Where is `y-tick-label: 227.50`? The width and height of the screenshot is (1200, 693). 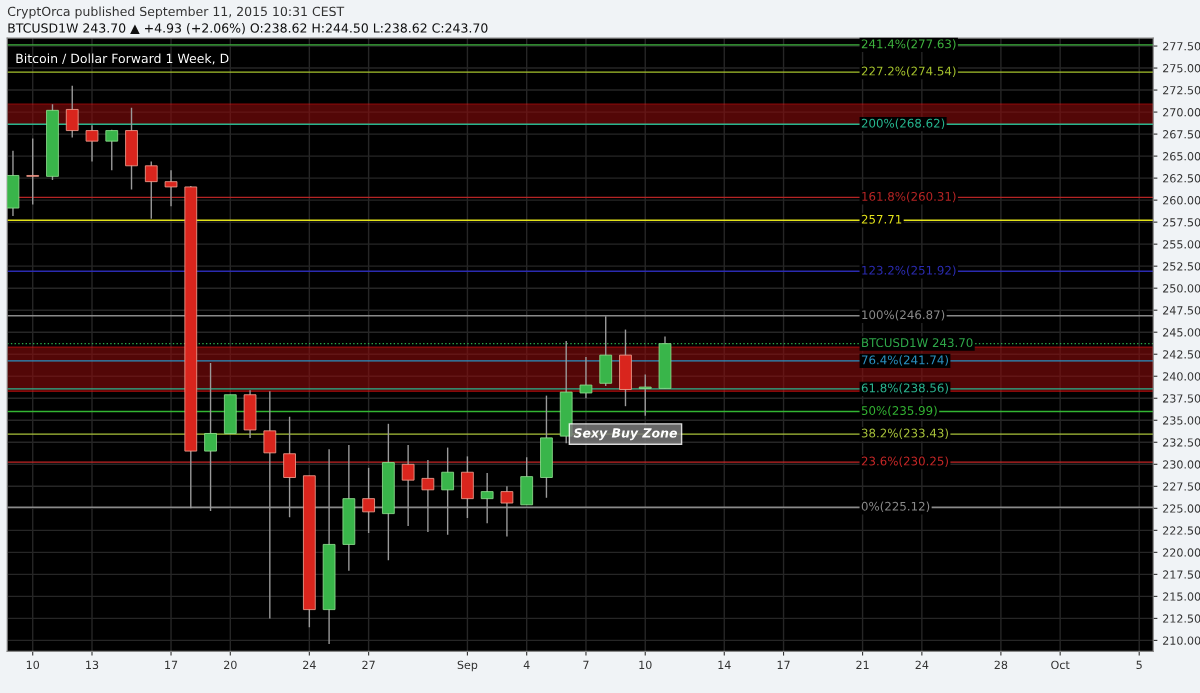 y-tick-label: 227.50 is located at coordinates (1181, 486).